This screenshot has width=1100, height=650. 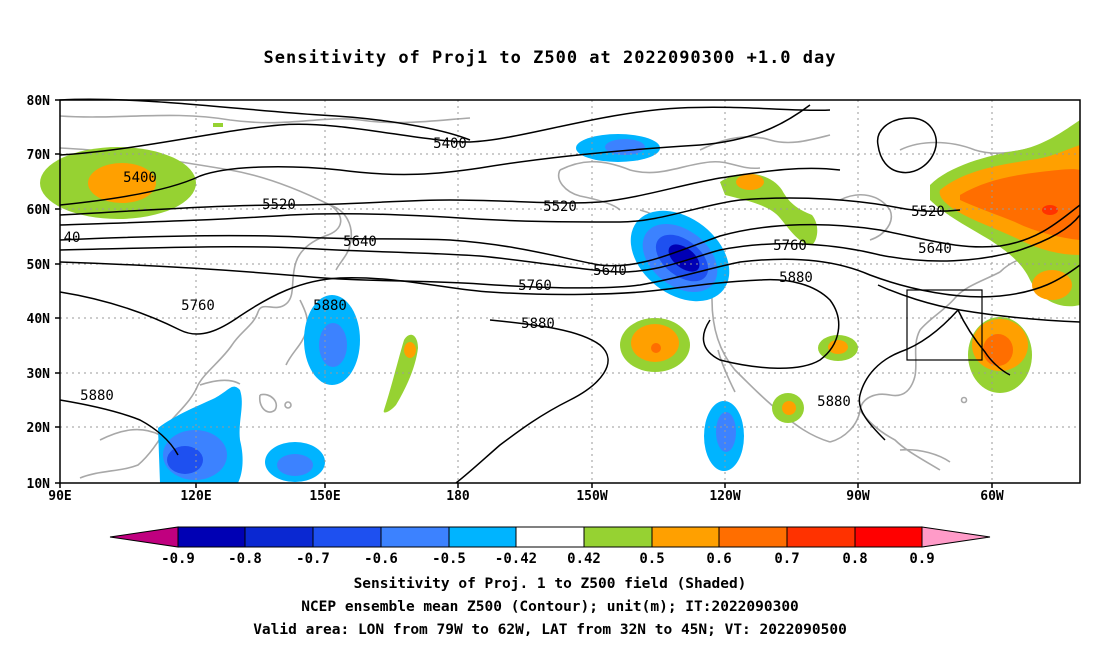 I want to click on colorbar-label: 0.7, so click(x=786, y=559).